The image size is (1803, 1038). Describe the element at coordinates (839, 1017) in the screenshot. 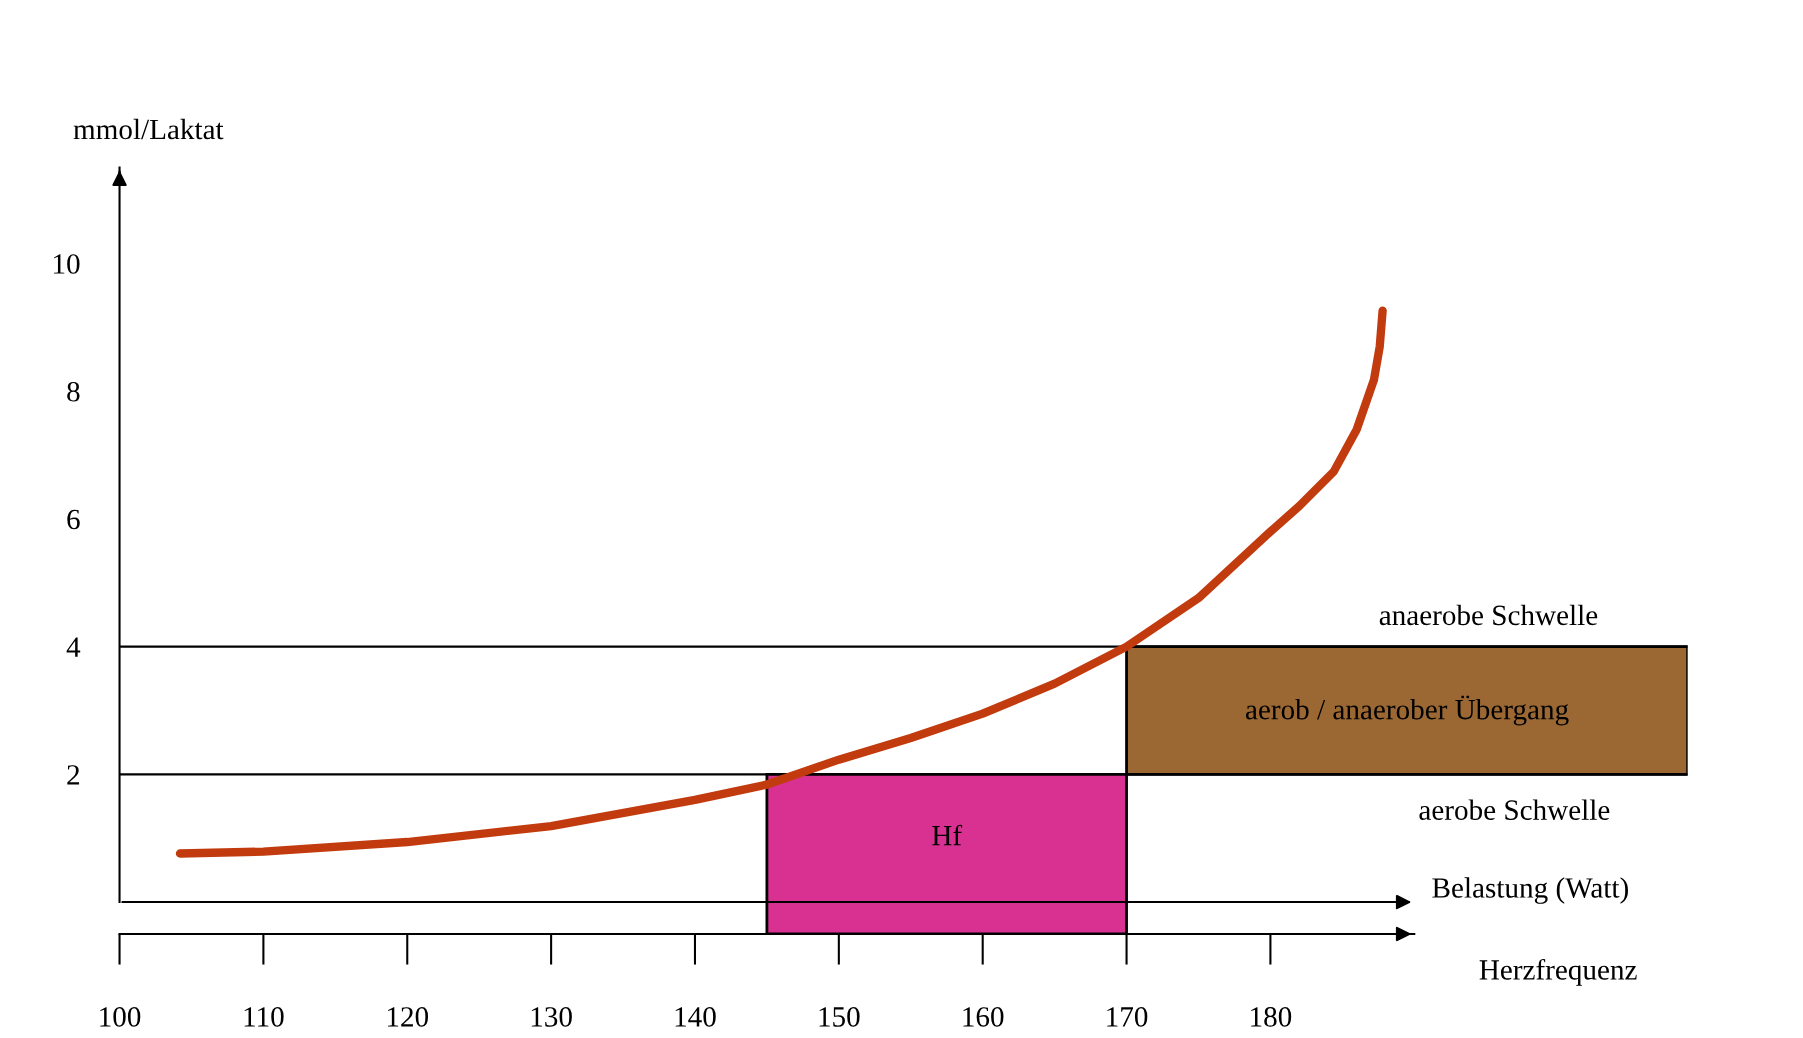

I see `x-tick-label: 150` at that location.